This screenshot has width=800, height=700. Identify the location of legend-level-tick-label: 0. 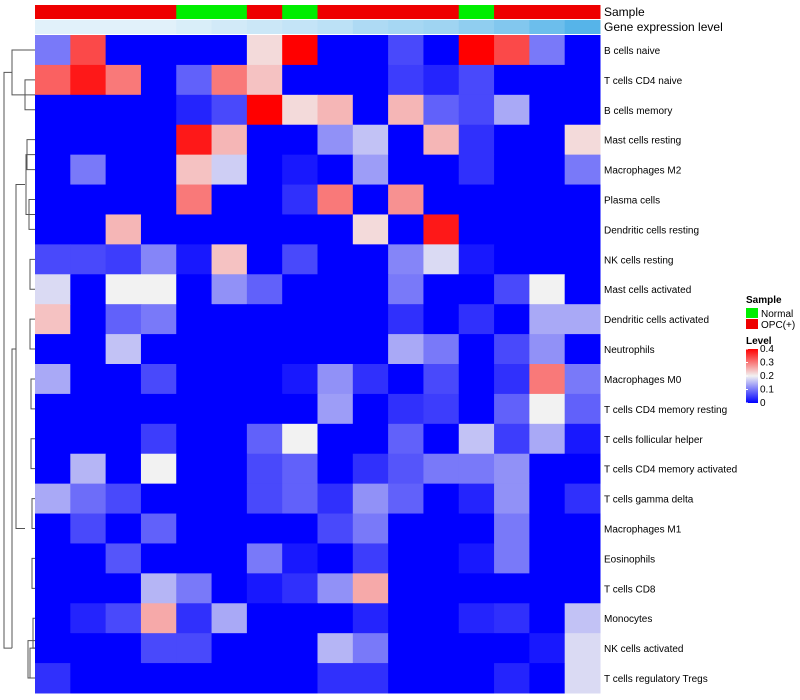
(763, 403).